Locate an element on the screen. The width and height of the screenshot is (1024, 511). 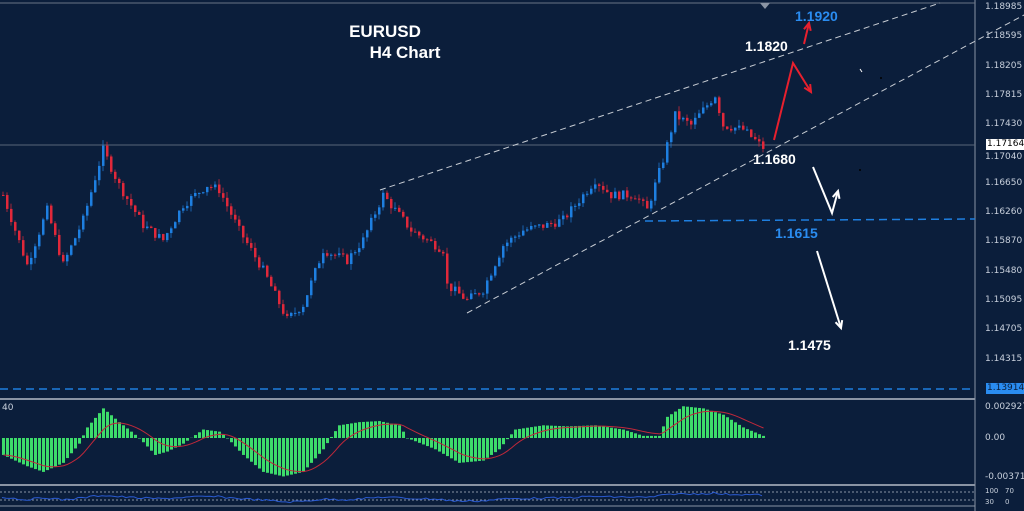
bearish-target-arrow-icon is located at coordinates (829, 289).